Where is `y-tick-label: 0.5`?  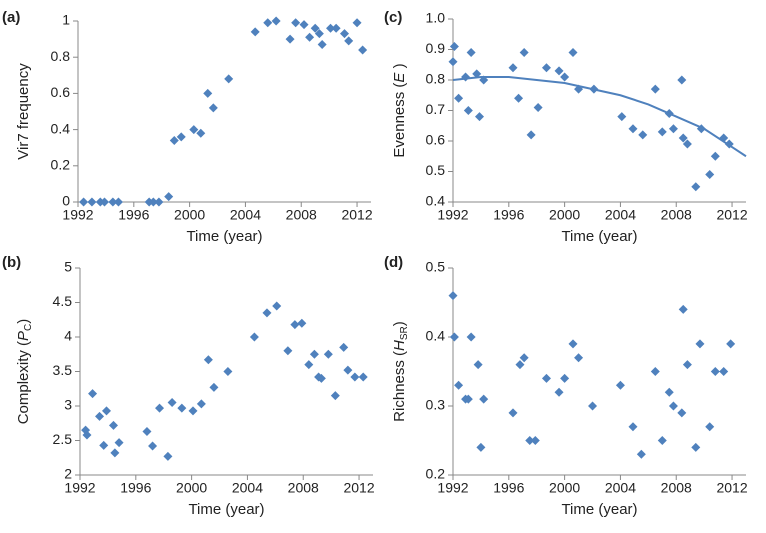
y-tick-label: 0.5 is located at coordinates (436, 170).